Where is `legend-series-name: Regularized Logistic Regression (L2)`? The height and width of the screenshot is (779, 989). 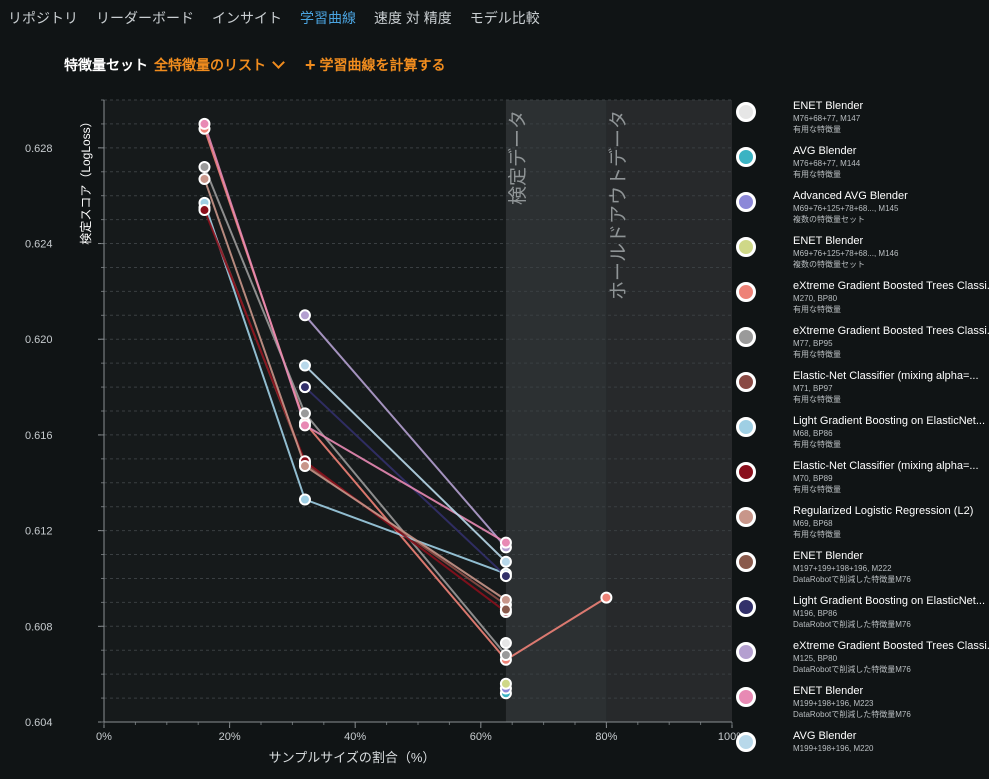 legend-series-name: Regularized Logistic Regression (L2) is located at coordinates (883, 511).